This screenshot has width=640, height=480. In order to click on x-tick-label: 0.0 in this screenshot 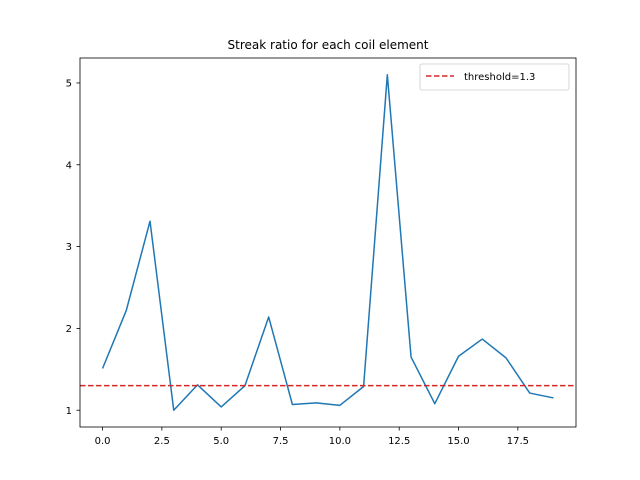, I will do `click(103, 441)`.